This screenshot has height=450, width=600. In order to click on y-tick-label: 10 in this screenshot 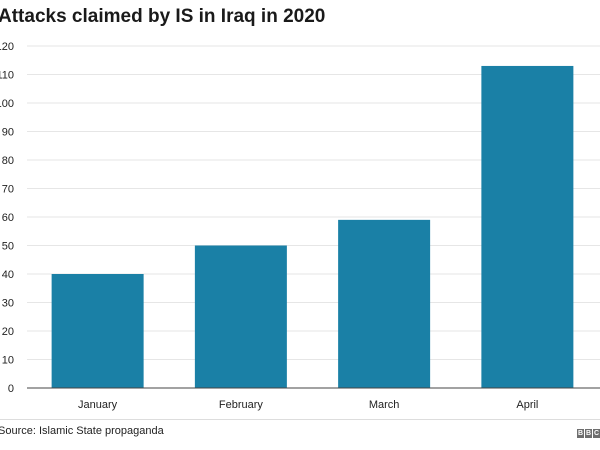, I will do `click(8, 361)`.